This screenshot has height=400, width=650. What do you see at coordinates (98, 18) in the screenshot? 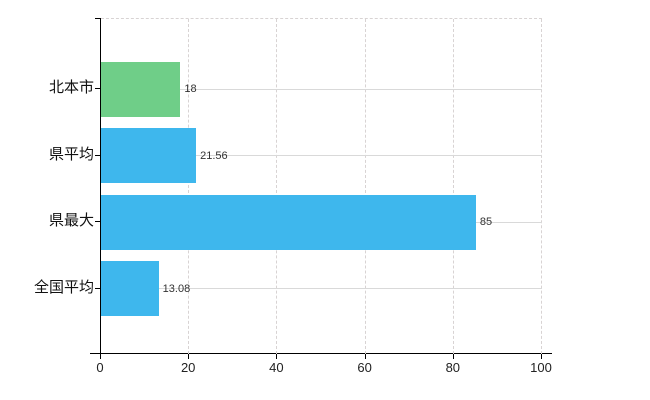
I see `y-axis-top-tick` at bounding box center [98, 18].